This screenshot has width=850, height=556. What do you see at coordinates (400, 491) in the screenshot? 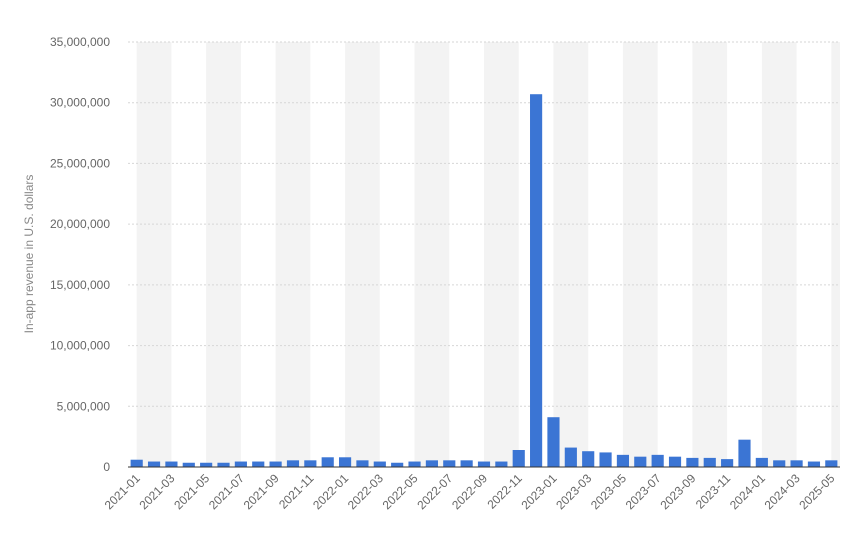
I see `x-tick-label: 2022-05` at bounding box center [400, 491].